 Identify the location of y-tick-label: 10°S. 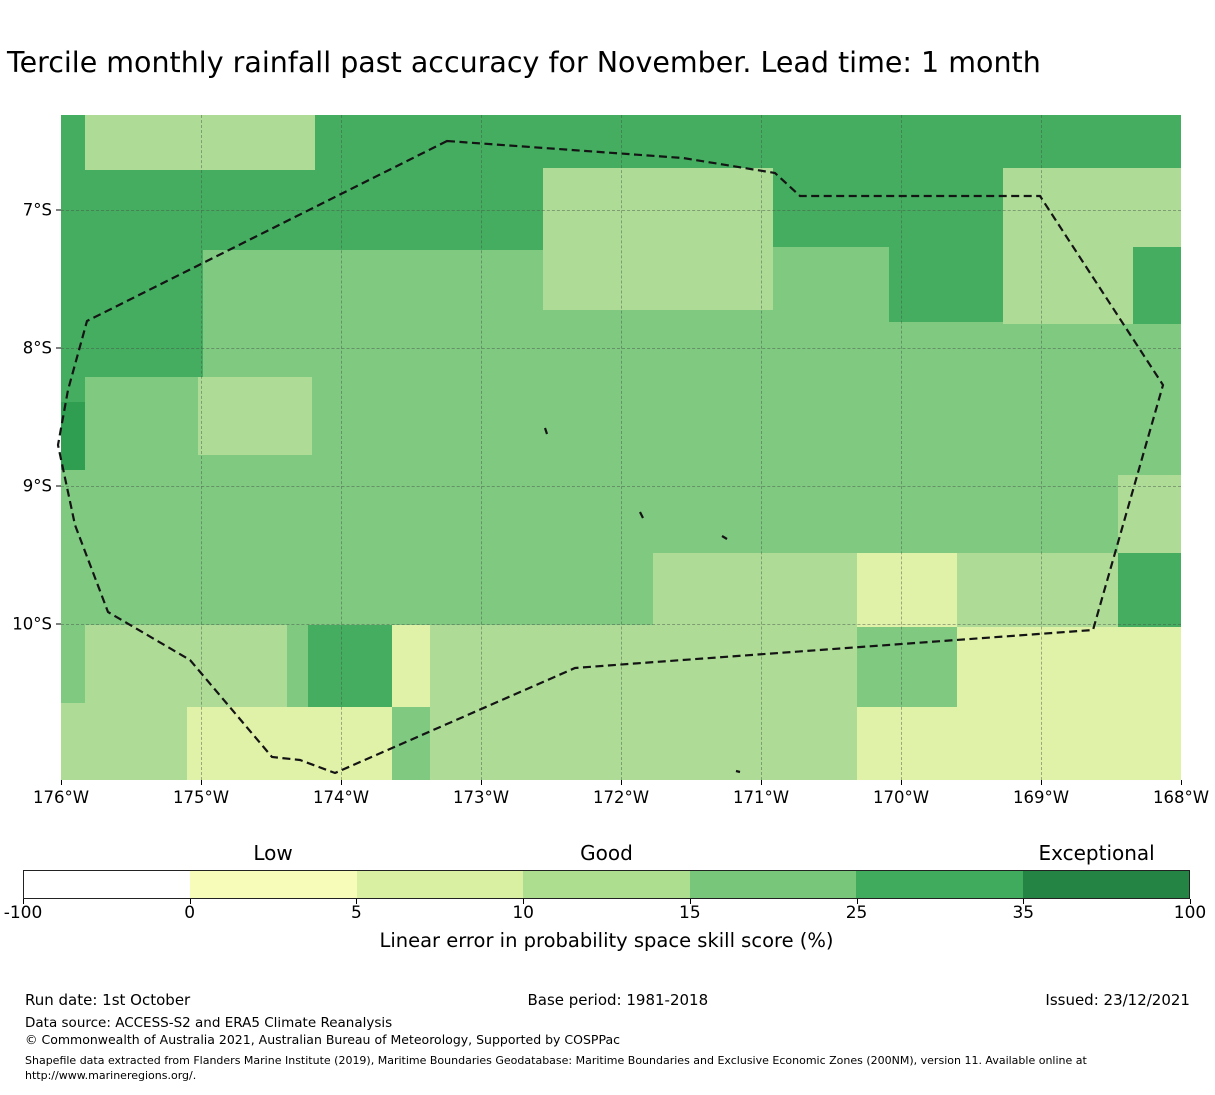
(32, 624).